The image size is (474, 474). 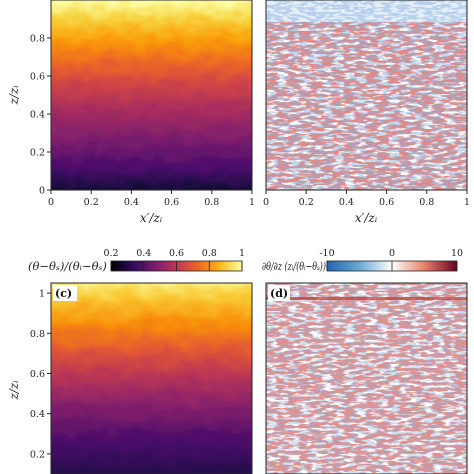 I want to click on panel-a-xtick-label: 0.8, so click(x=211, y=202).